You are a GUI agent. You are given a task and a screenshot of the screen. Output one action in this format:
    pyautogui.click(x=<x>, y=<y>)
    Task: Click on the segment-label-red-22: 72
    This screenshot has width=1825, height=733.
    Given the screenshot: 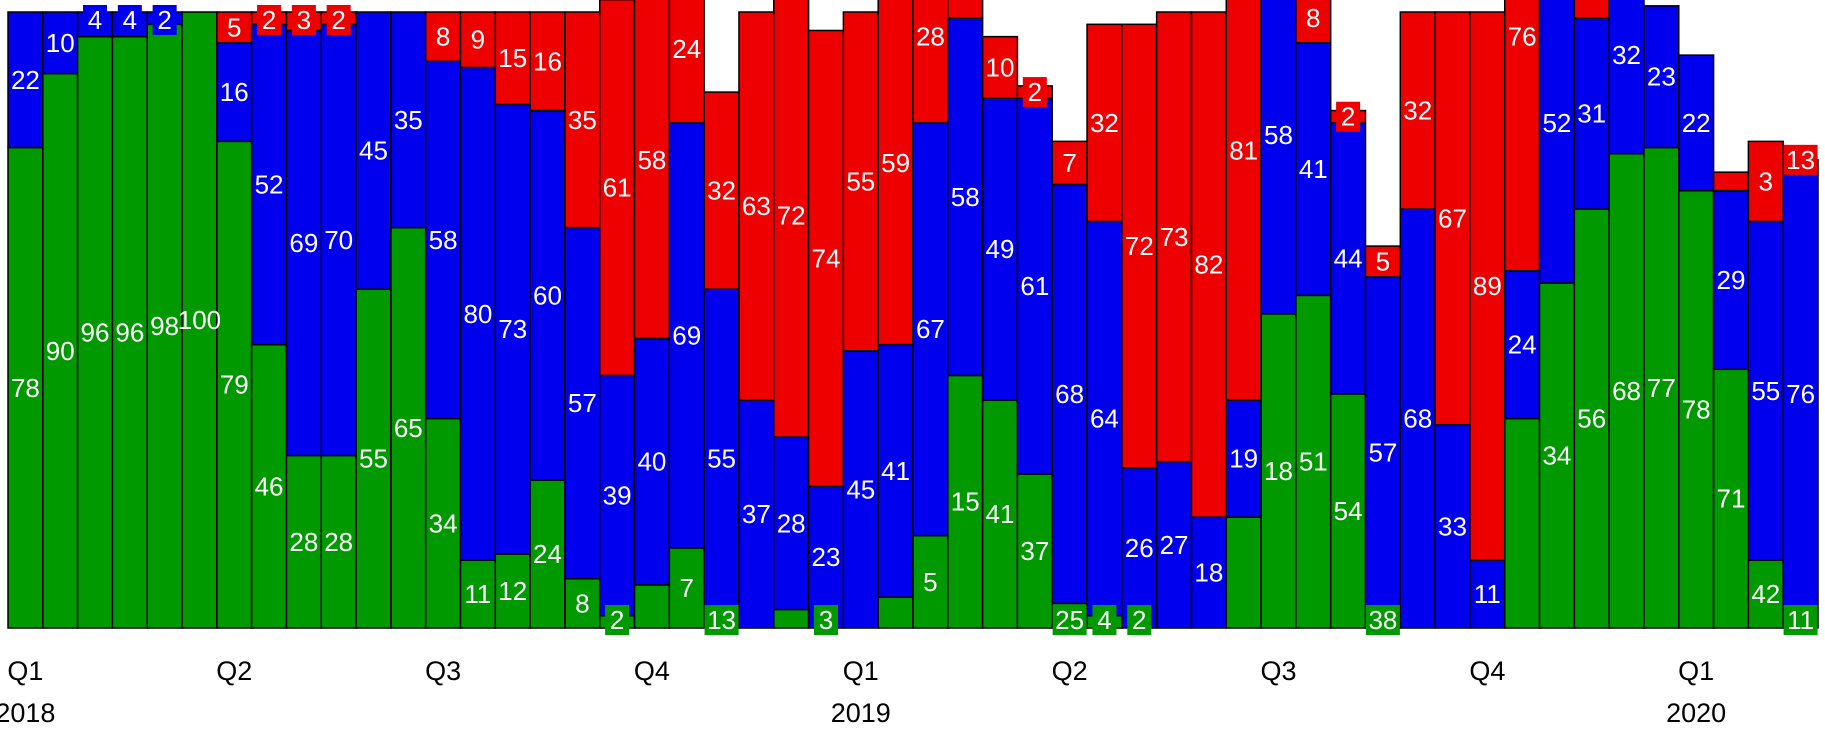 What is the action you would take?
    pyautogui.click(x=791, y=215)
    